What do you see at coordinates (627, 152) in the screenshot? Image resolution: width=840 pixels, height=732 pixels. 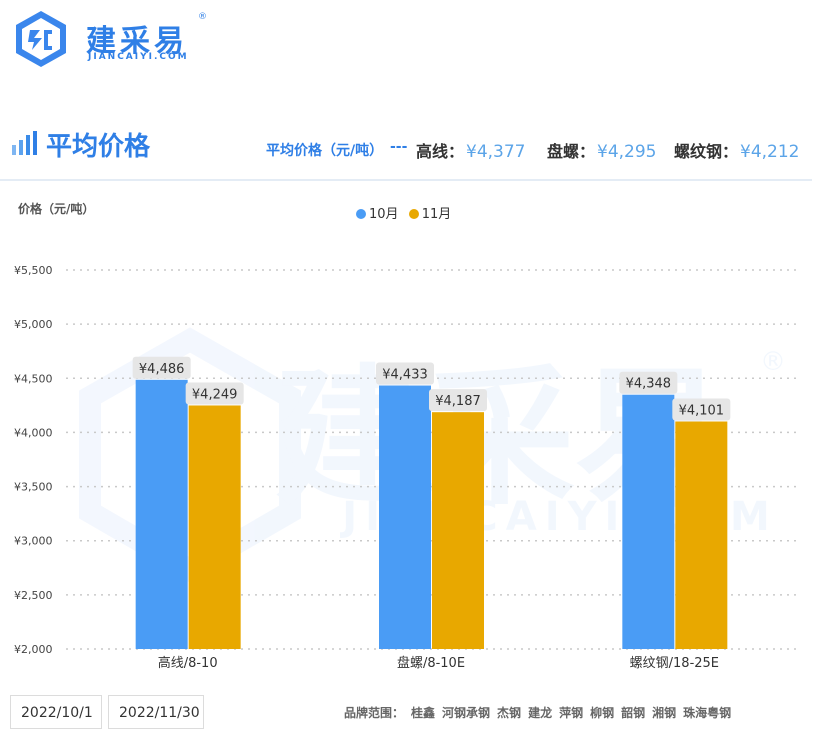 I see `stat-value: ¥4,295` at bounding box center [627, 152].